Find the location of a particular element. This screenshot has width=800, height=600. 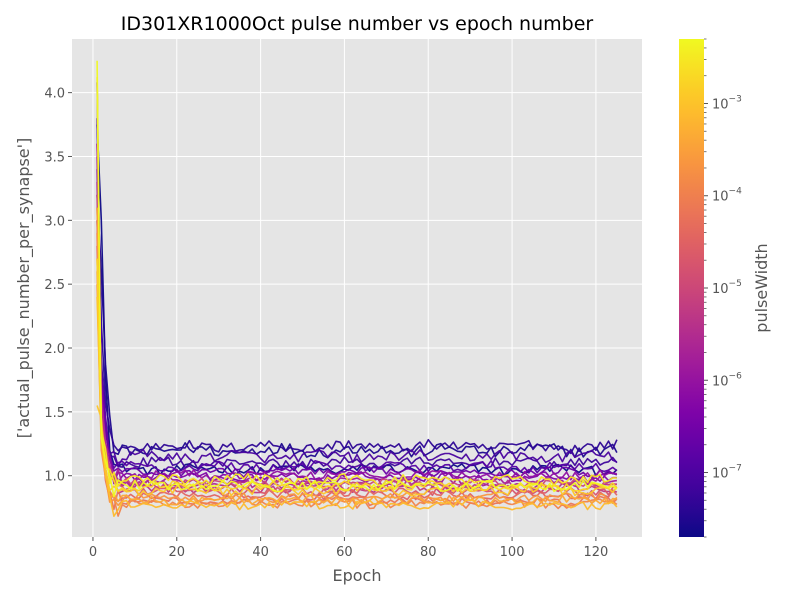

colorbar-tick-exponent: −6 is located at coordinates (736, 376).